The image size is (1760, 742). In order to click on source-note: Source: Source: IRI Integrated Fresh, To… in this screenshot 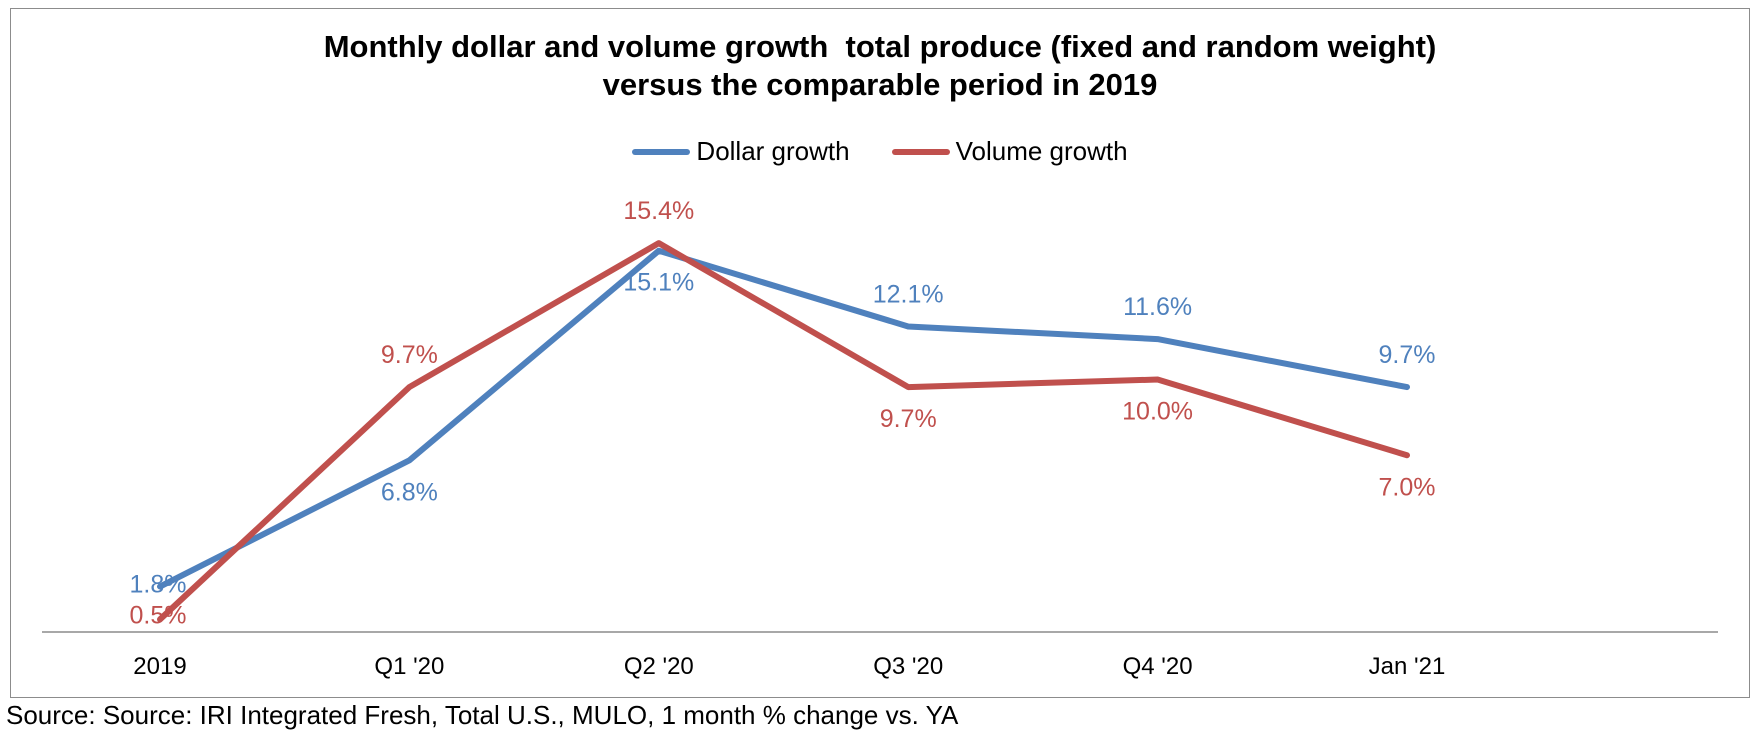, I will do `click(482, 715)`.